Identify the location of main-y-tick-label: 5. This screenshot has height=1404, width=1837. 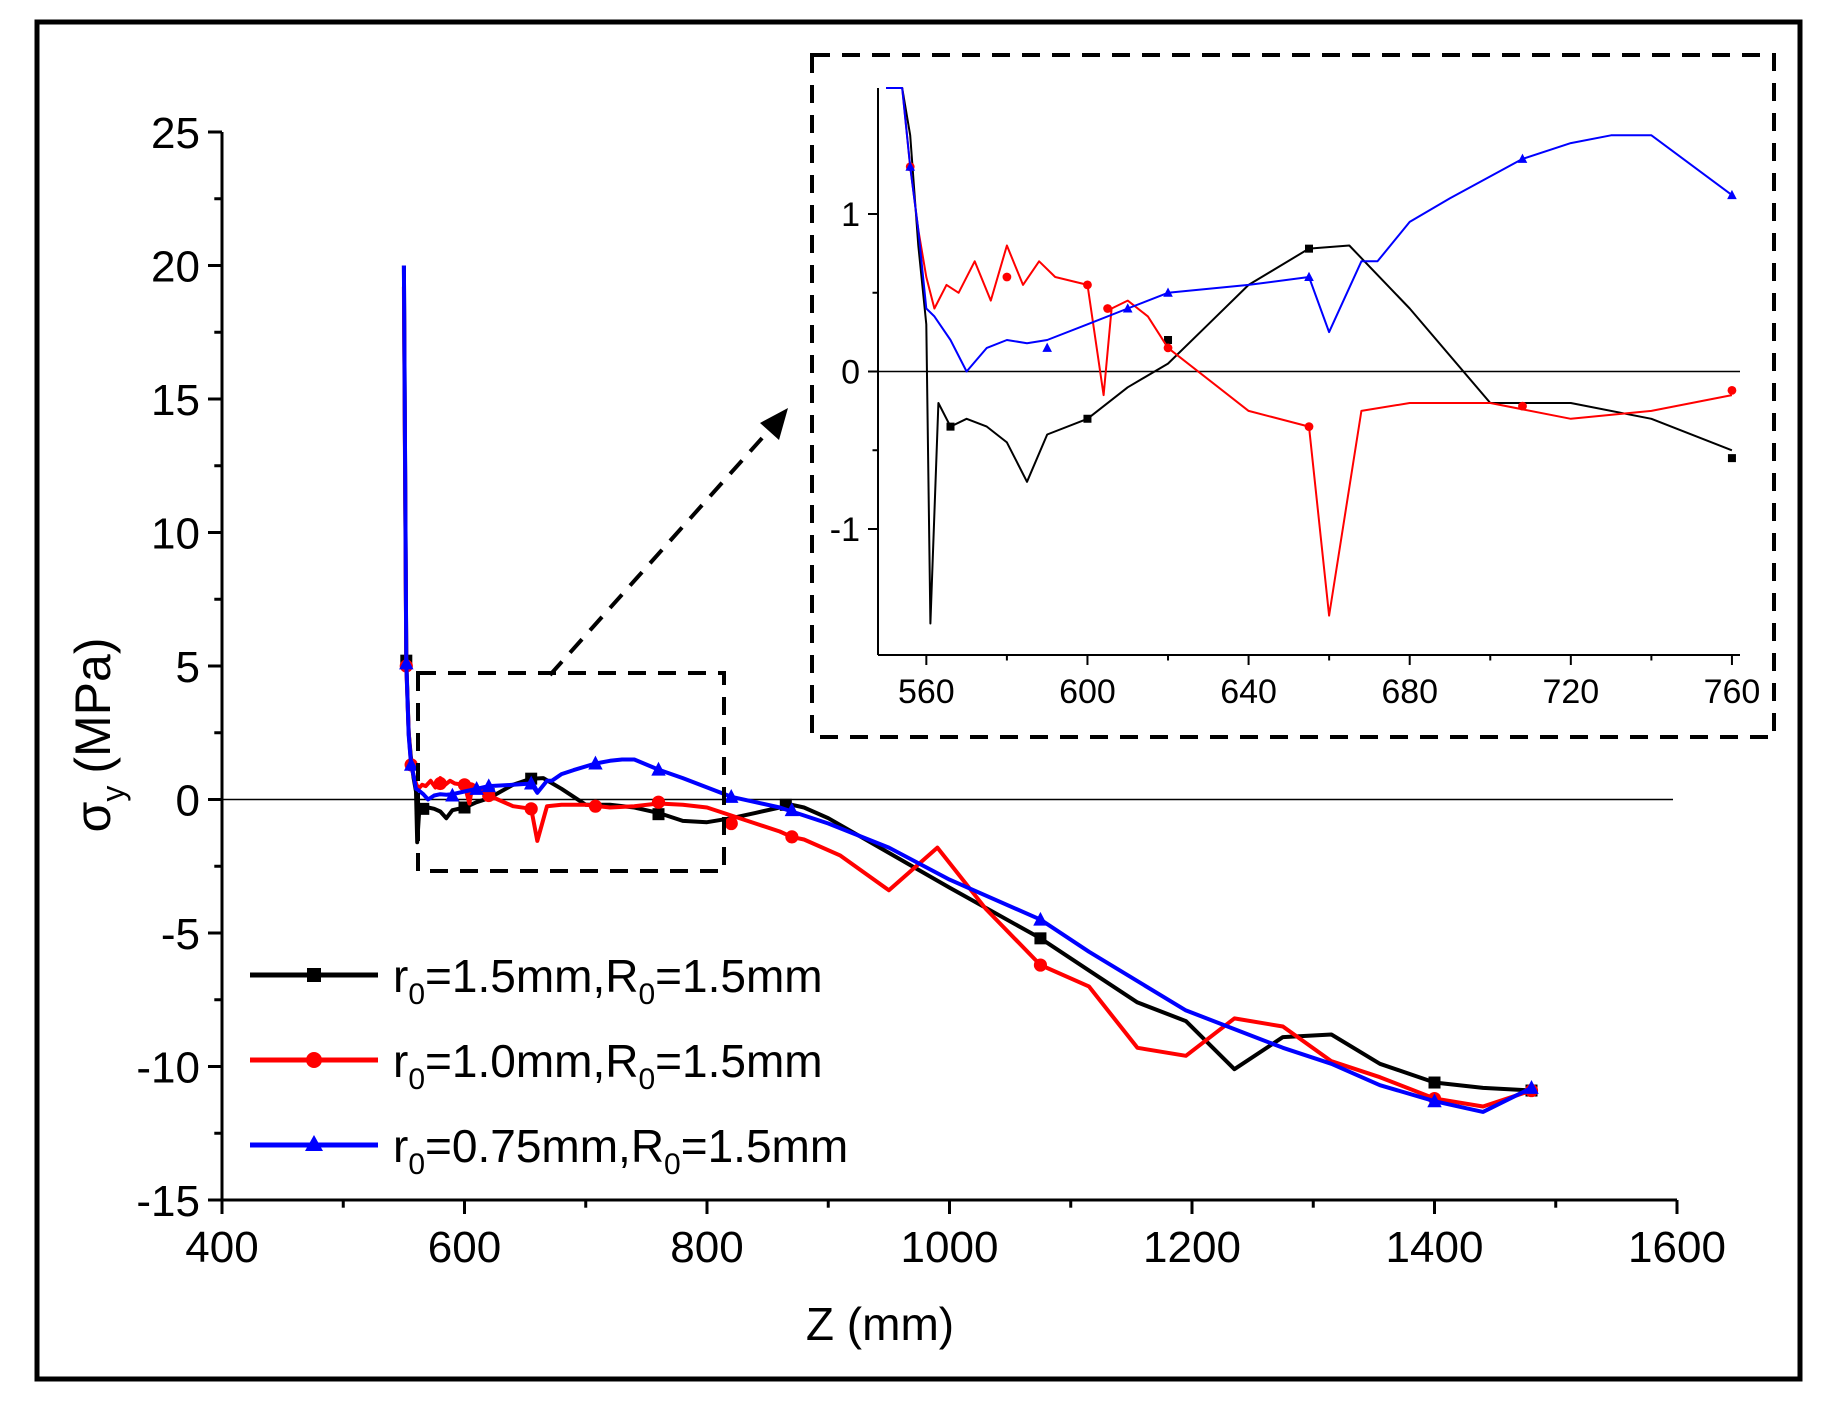
(188, 667).